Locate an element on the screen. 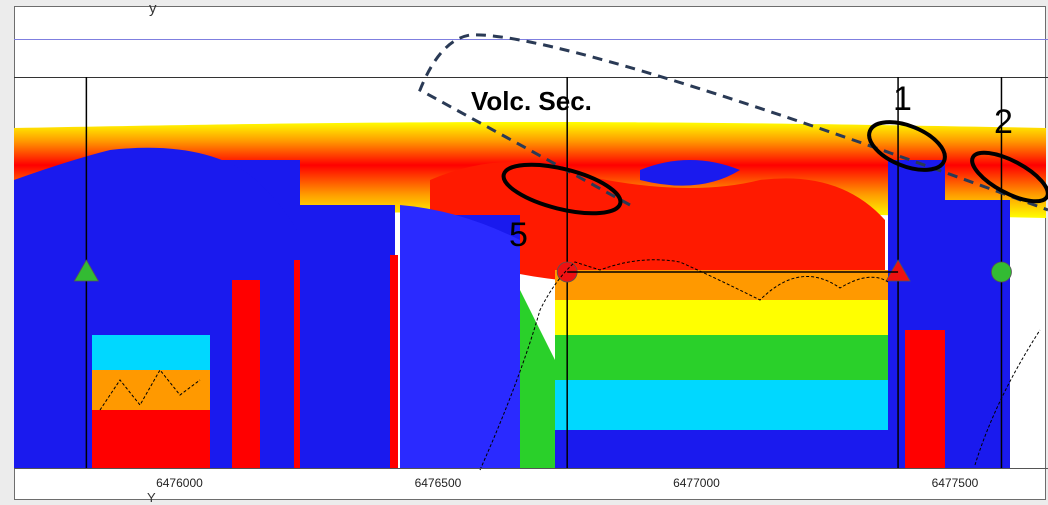 The height and width of the screenshot is (505, 1048). x-axis-line is located at coordinates (531, 468).